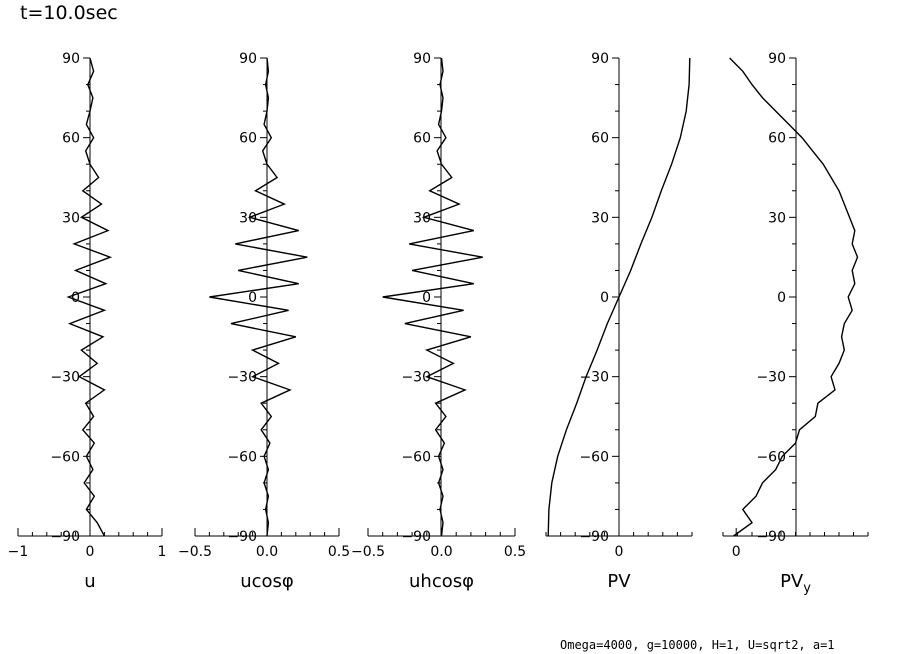 Image resolution: width=904 pixels, height=654 pixels. What do you see at coordinates (441, 581) in the screenshot?
I see `x-axis-label: uhcosφ` at bounding box center [441, 581].